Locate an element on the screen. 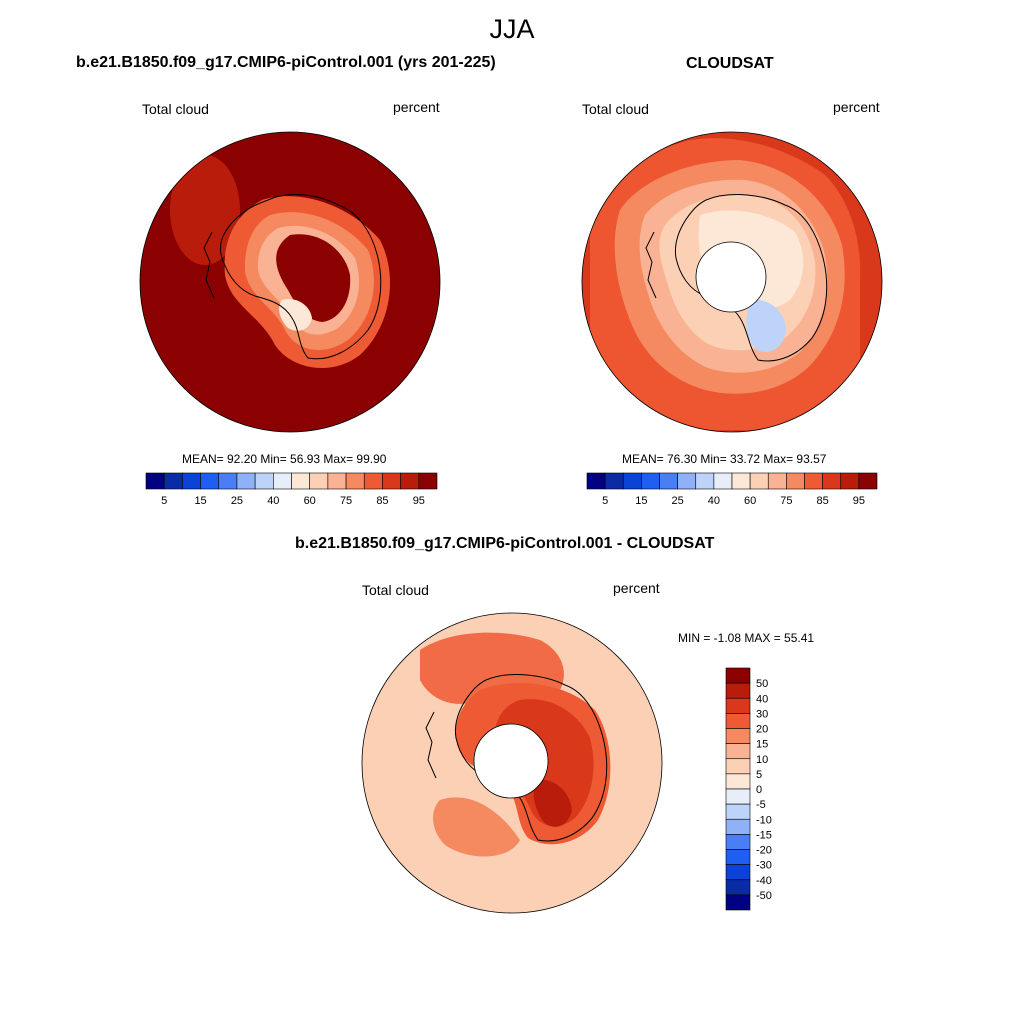  map-border-model is located at coordinates (290, 282).